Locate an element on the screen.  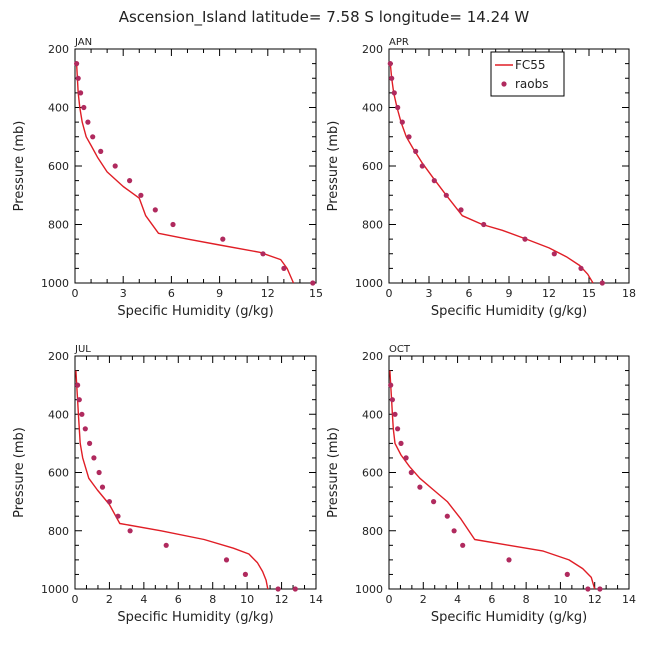
x-tick-label: 3 is located at coordinates (429, 293).